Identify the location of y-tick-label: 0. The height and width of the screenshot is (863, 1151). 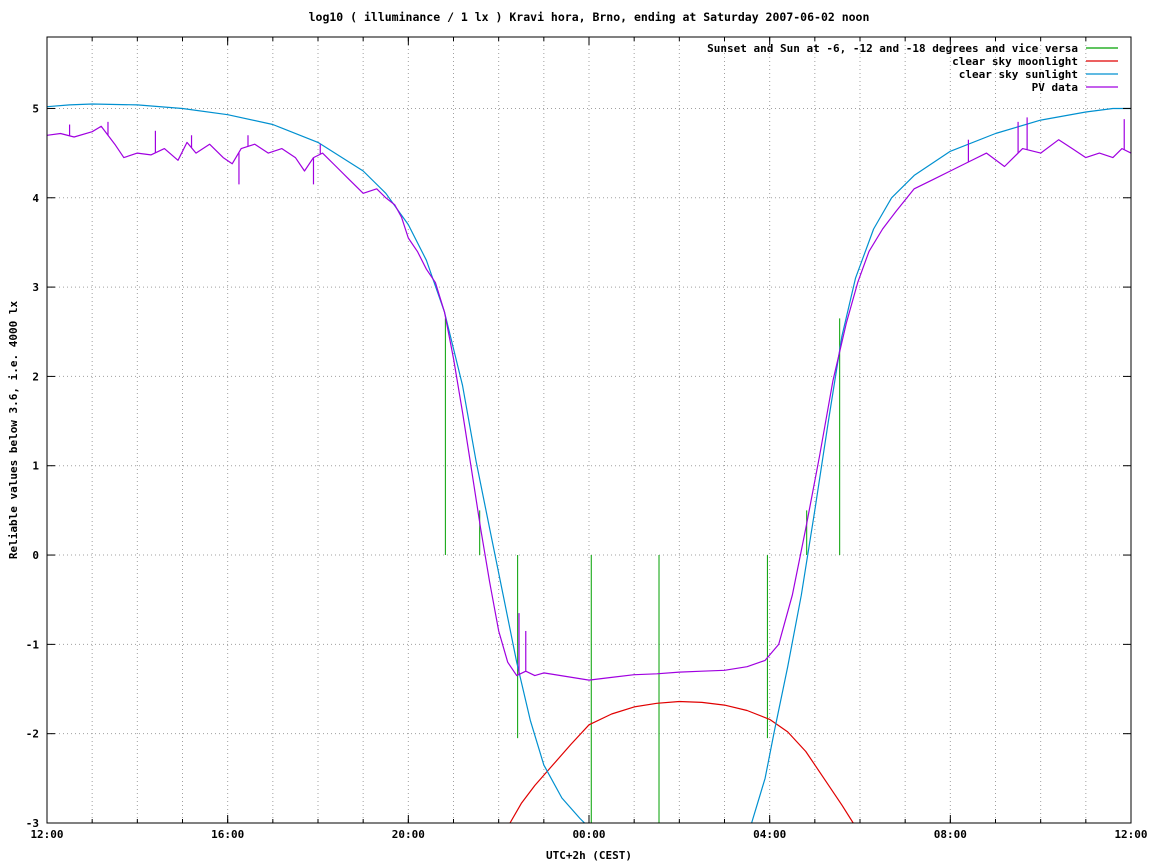
(35, 555).